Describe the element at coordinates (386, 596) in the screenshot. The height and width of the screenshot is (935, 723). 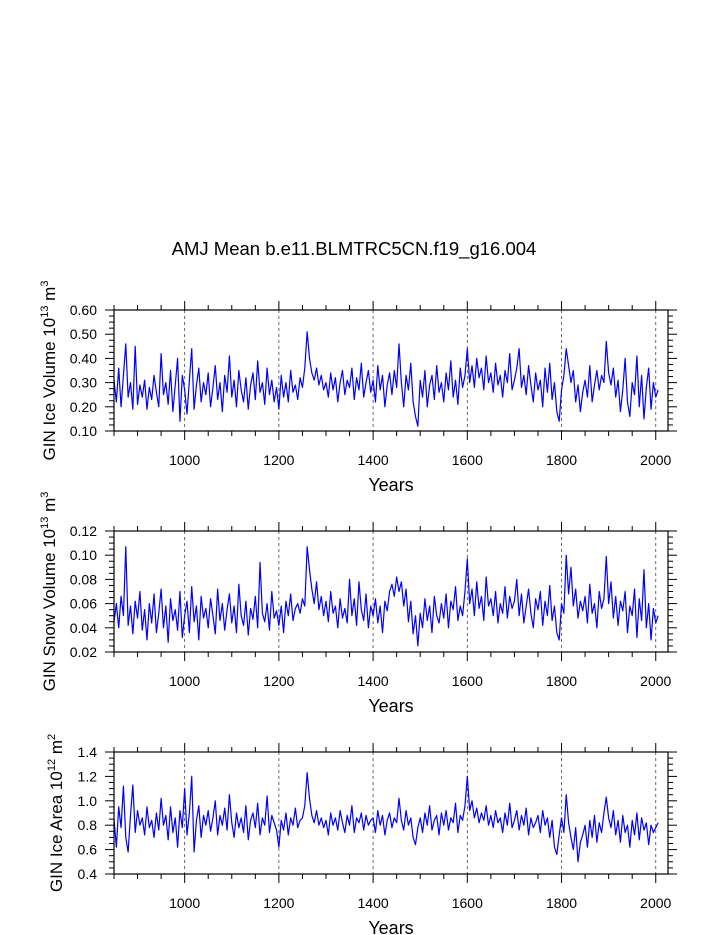
I see `series-line-snow-volume` at that location.